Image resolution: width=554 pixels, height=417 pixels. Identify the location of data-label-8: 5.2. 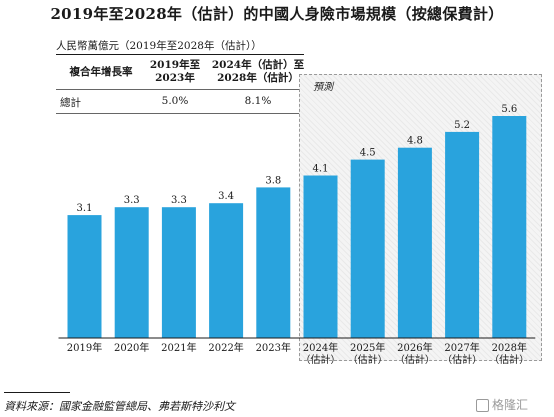
(462, 125).